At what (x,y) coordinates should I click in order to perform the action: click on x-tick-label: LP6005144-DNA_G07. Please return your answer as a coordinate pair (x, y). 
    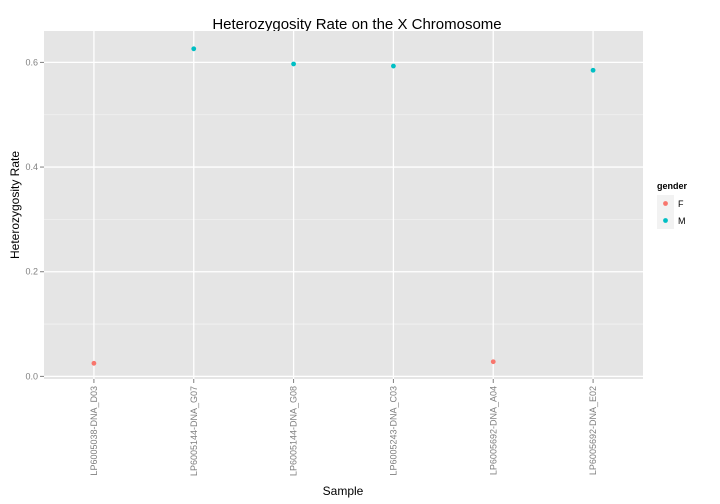
    Looking at the image, I should click on (194, 431).